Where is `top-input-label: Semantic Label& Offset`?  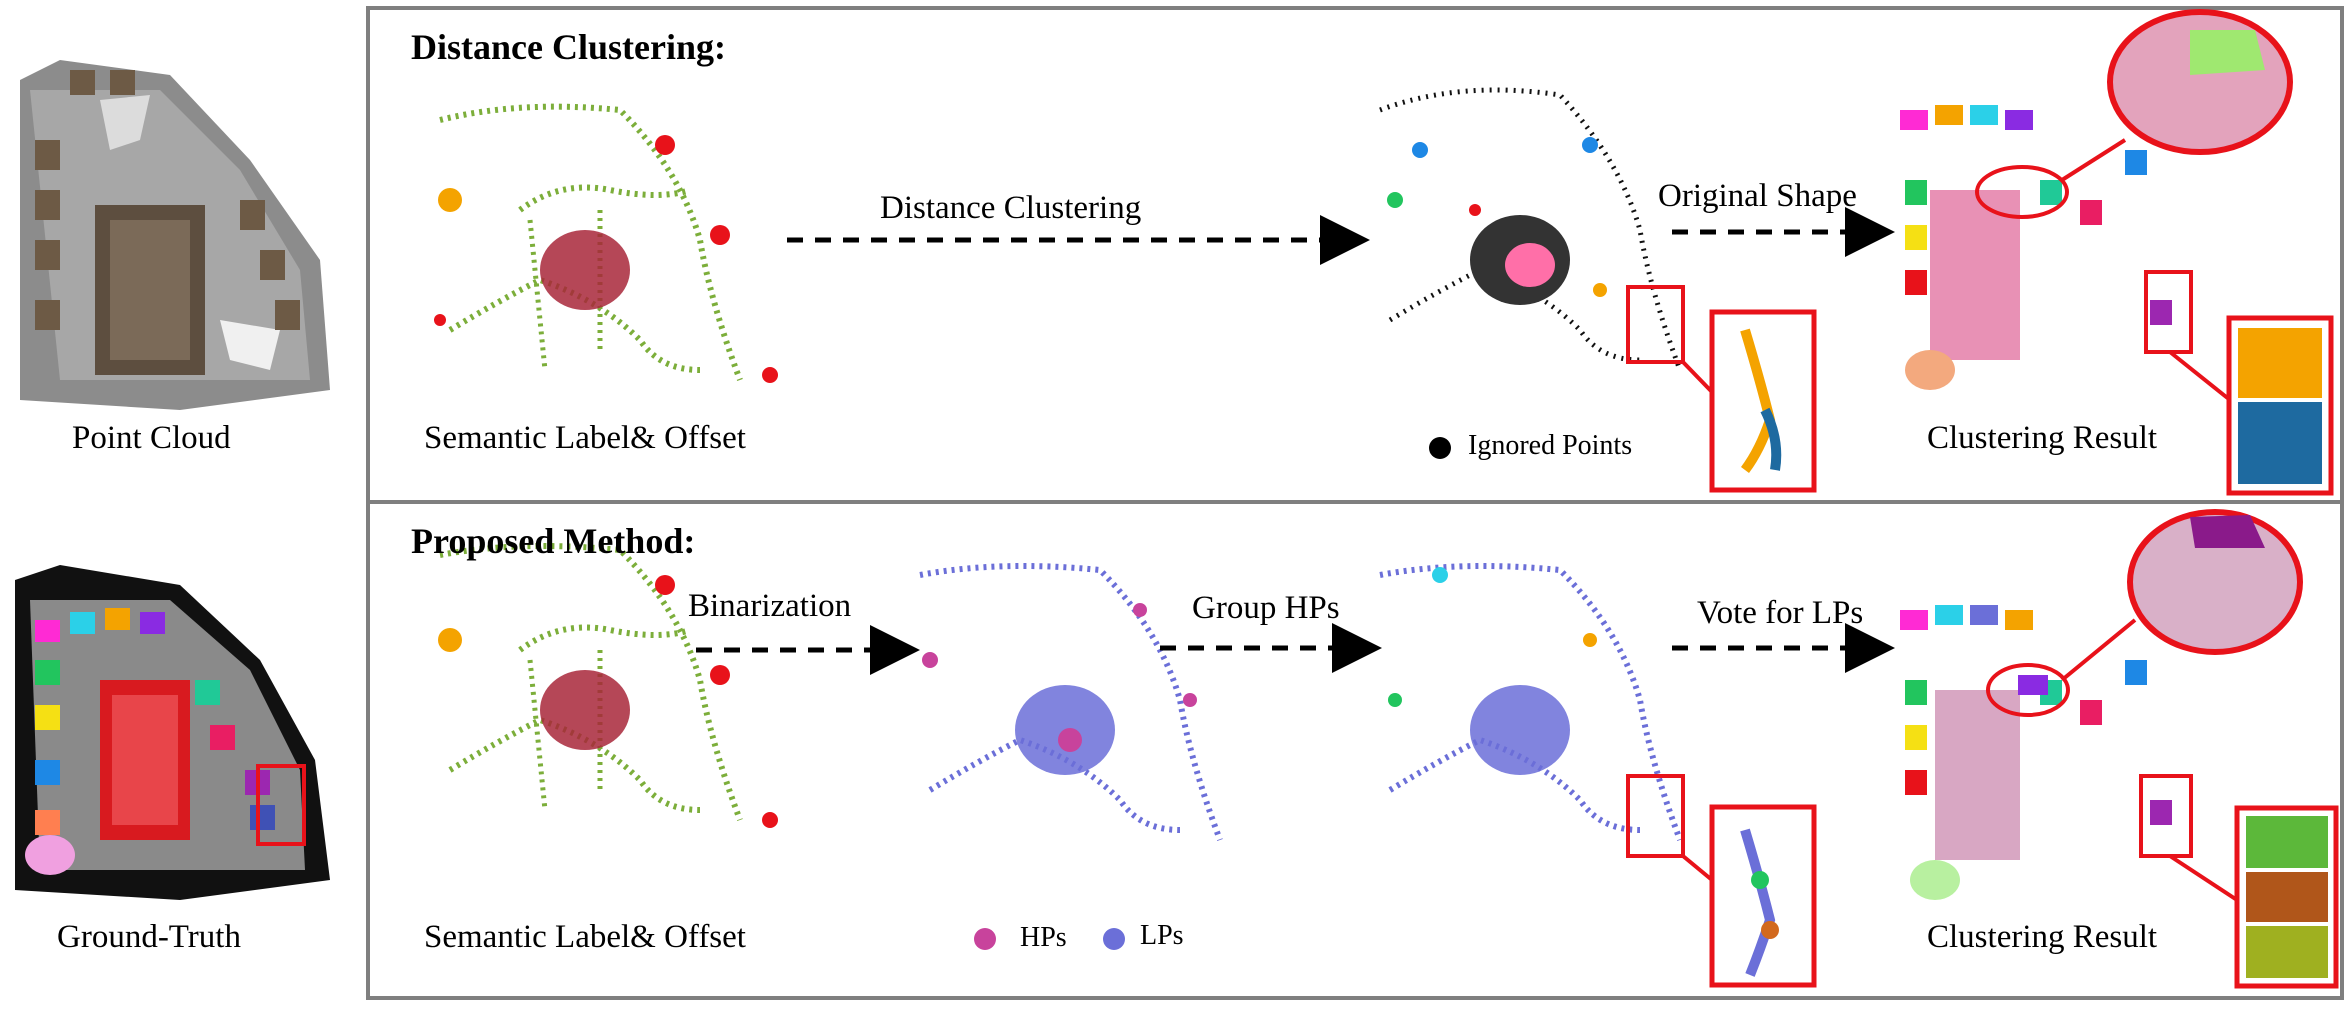
top-input-label: Semantic Label& Offset is located at coordinates (585, 438).